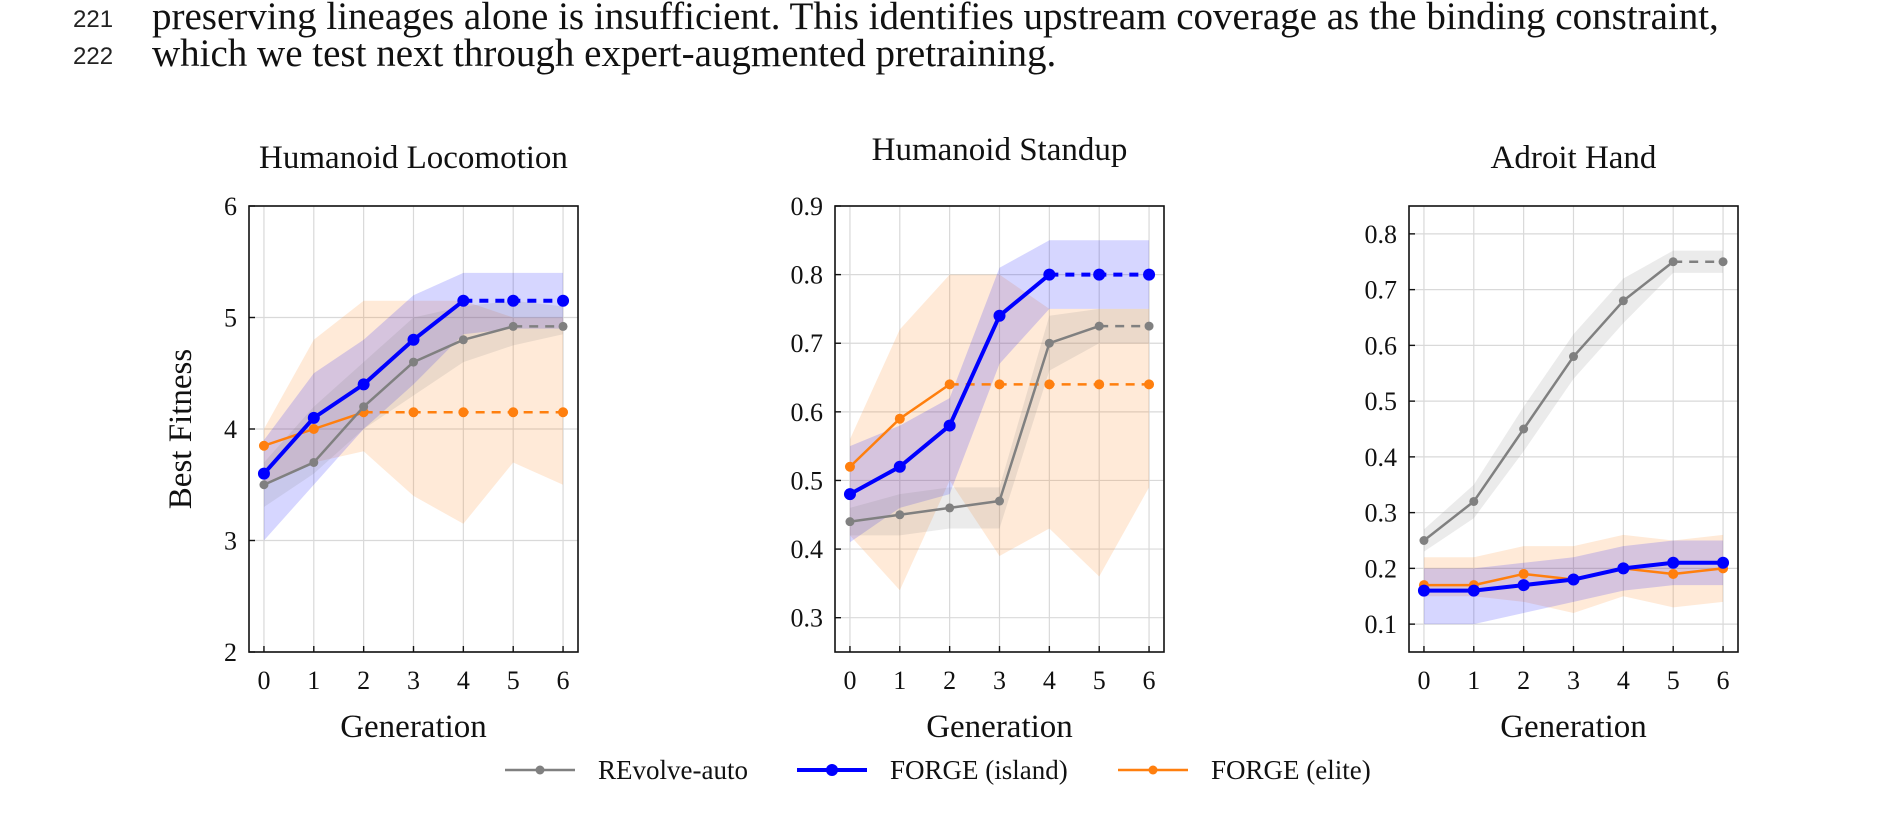 The height and width of the screenshot is (816, 1900). I want to click on legend-label: FORGE (island), so click(979, 770).